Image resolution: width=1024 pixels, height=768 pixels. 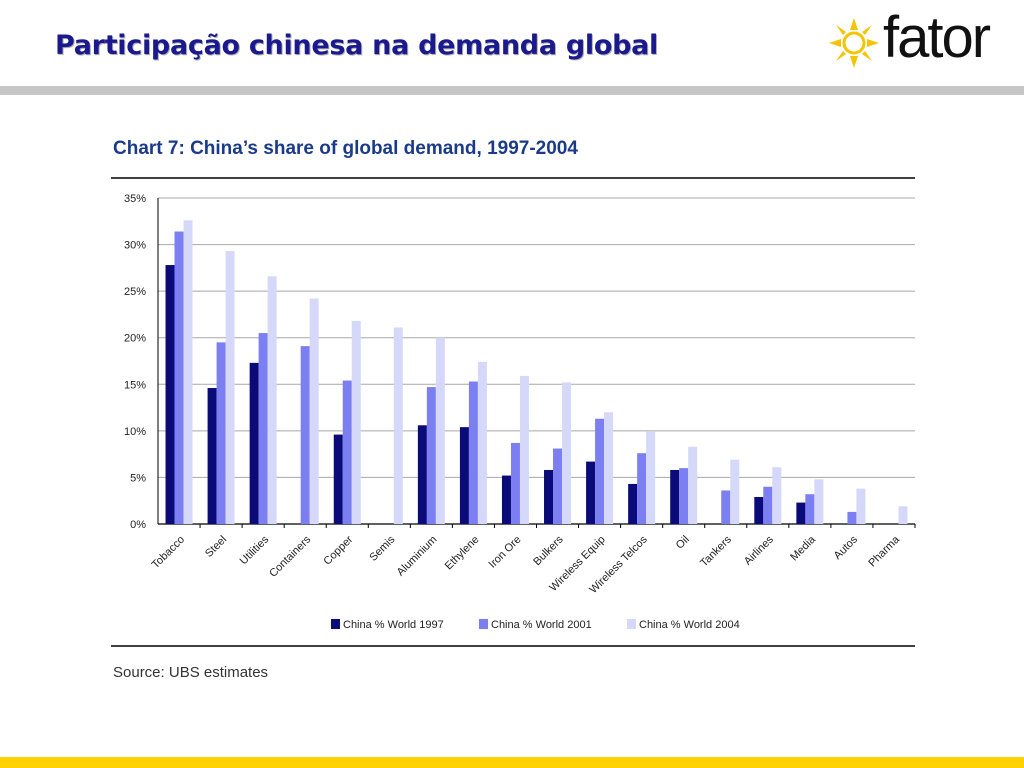 What do you see at coordinates (216, 547) in the screenshot?
I see `x-tick-label: Steel` at bounding box center [216, 547].